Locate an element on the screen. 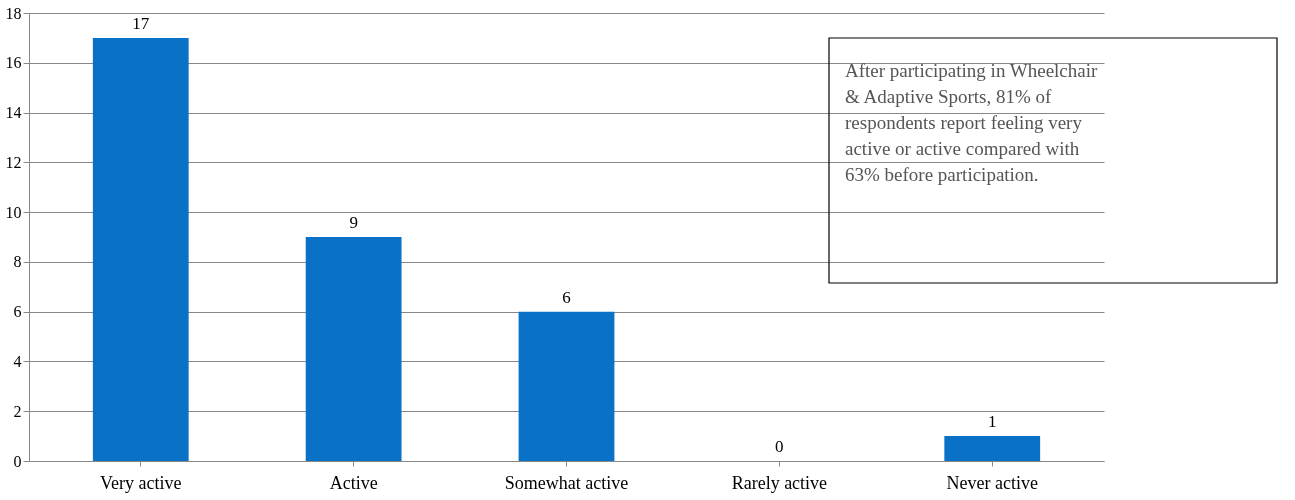  x-tick-label: Rarely active is located at coordinates (779, 482).